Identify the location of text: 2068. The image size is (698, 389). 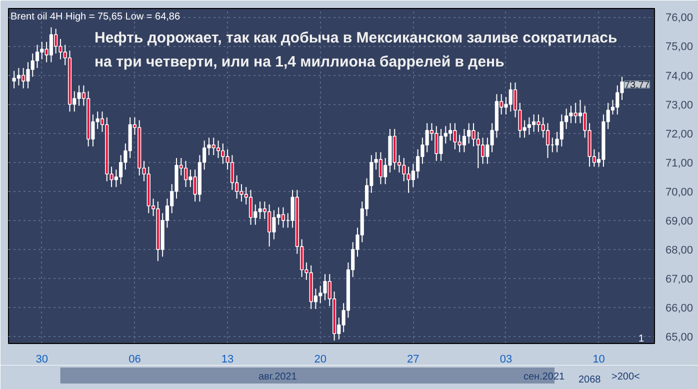
(590, 380).